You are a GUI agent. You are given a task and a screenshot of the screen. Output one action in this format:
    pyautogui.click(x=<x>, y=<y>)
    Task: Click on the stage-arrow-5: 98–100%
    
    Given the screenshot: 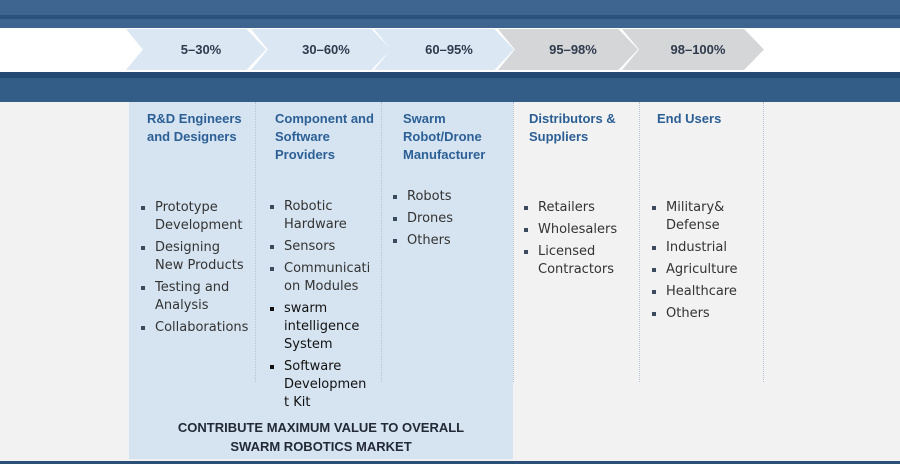 What is the action you would take?
    pyautogui.click(x=693, y=49)
    